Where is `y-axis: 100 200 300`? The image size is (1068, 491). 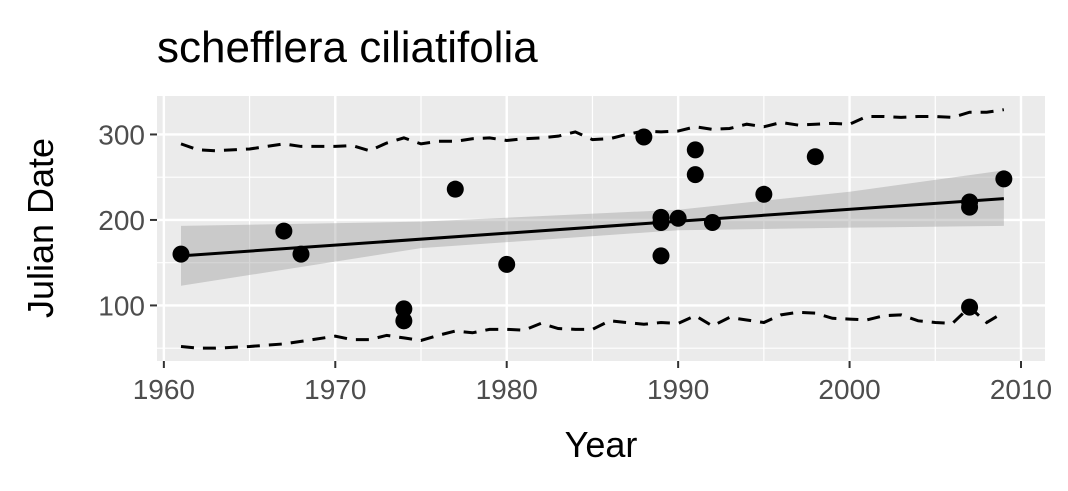
y-axis: 100 200 300 is located at coordinates (127, 220).